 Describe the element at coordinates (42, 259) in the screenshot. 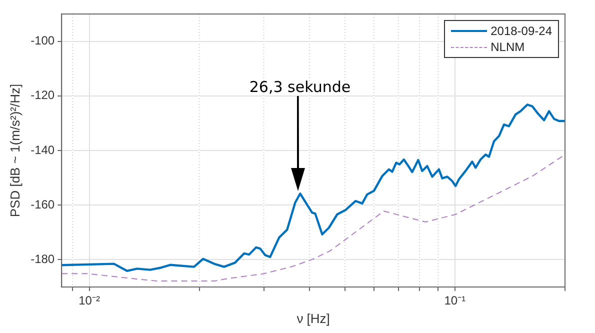

I see `y-tick-label: -180` at that location.